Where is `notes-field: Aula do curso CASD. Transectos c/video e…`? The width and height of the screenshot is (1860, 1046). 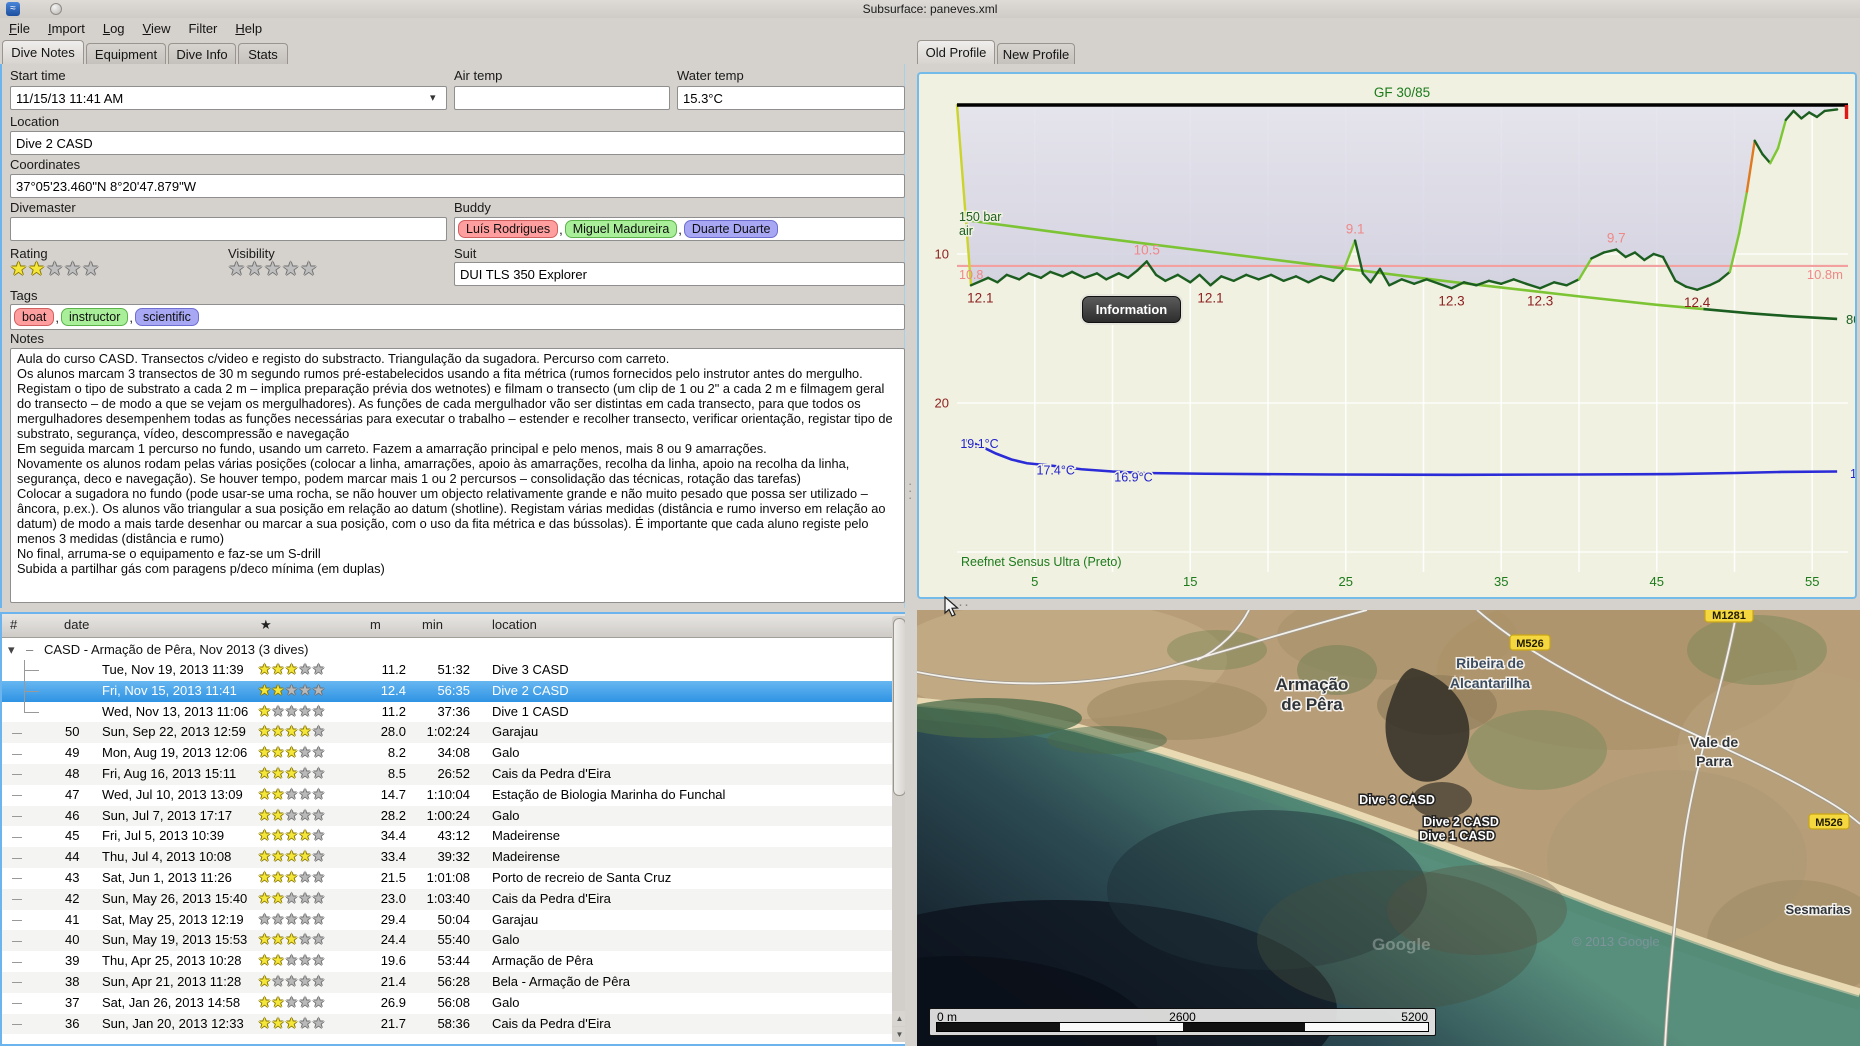
notes-field: Aula do curso CASD. Transectos c/video e… is located at coordinates (457, 475).